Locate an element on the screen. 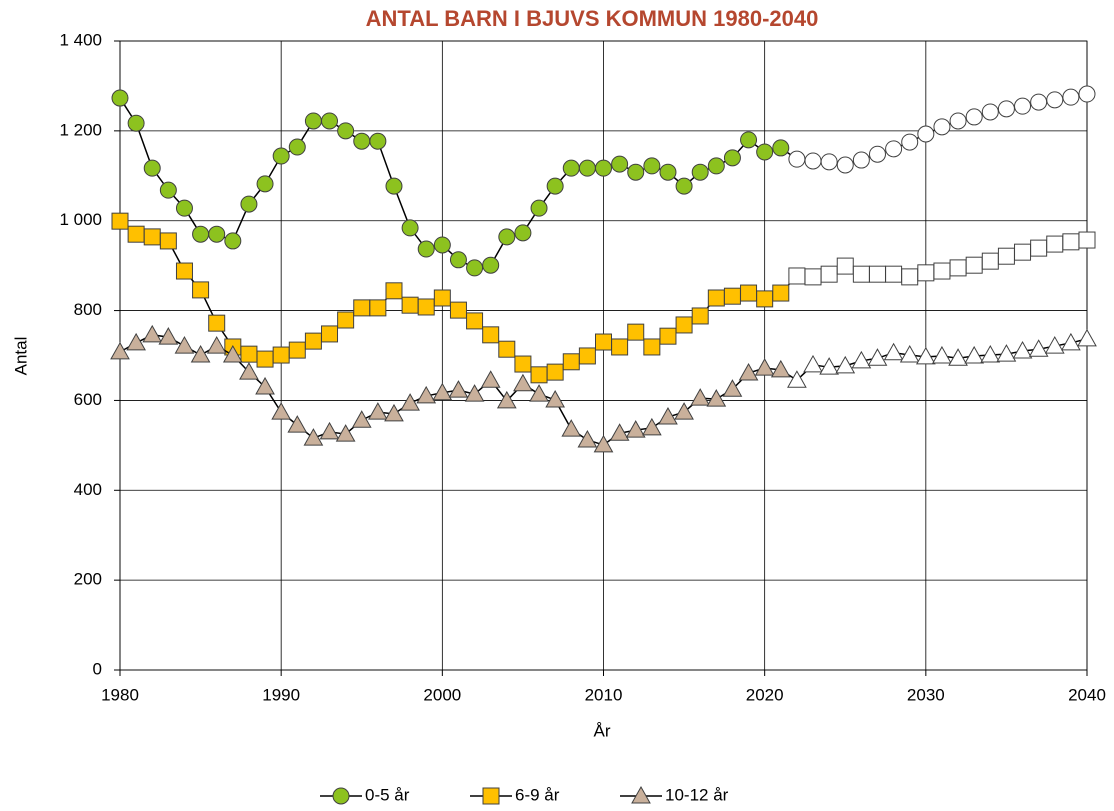 The width and height of the screenshot is (1114, 811). x-tick-label: 1980 is located at coordinates (120, 694).